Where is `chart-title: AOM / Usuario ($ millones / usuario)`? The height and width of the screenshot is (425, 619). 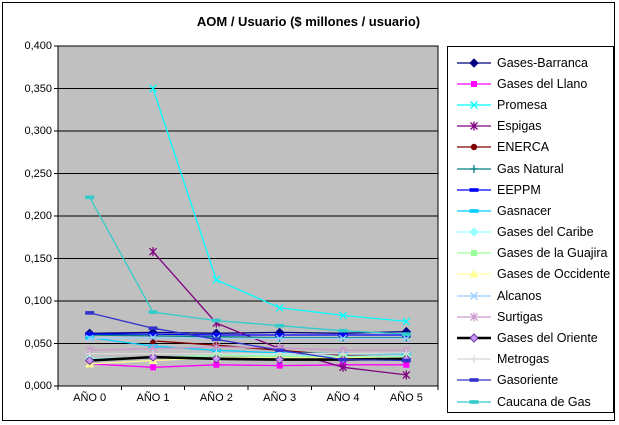
chart-title: AOM / Usuario ($ millones / usuario) is located at coordinates (308, 21).